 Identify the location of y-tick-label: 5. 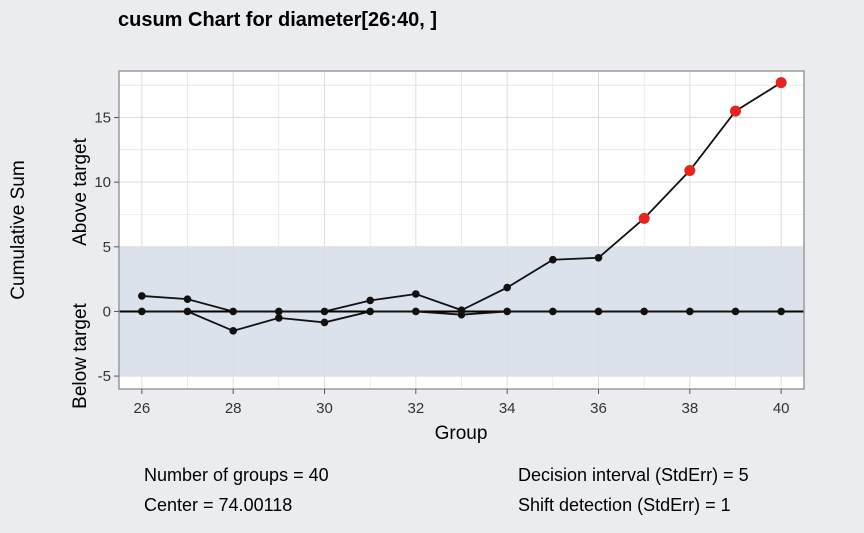
(107, 247).